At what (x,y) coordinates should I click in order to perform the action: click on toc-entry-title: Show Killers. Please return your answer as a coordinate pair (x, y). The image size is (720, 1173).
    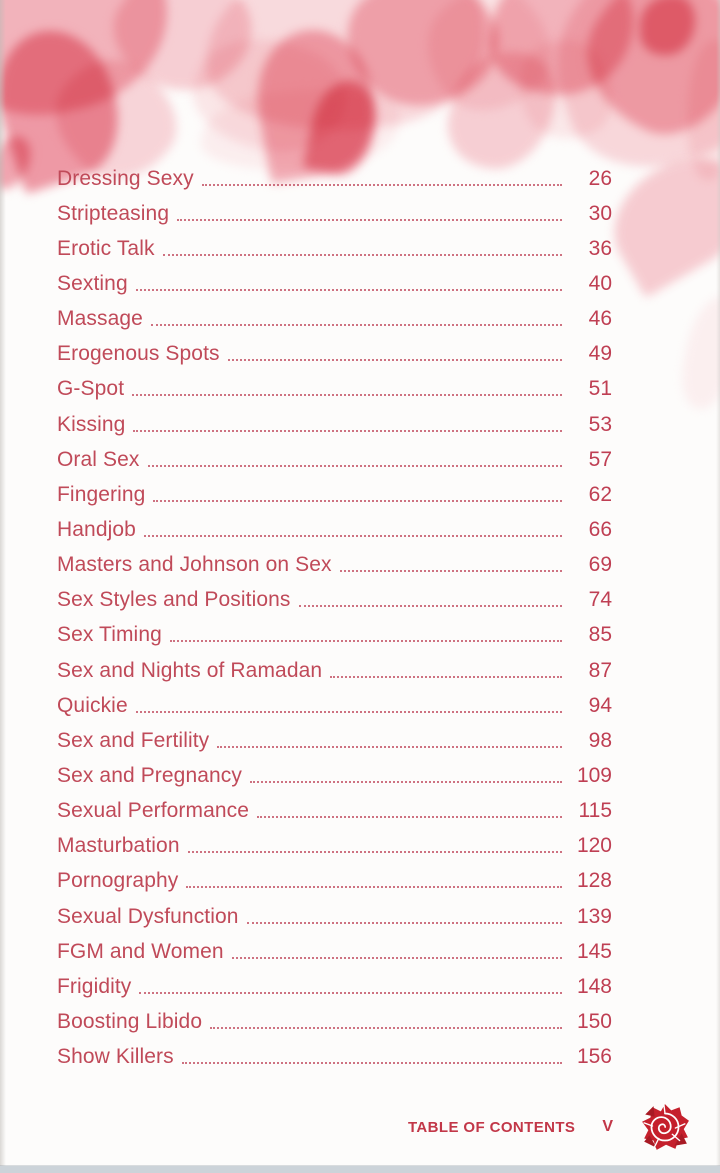
    Looking at the image, I should click on (115, 1057).